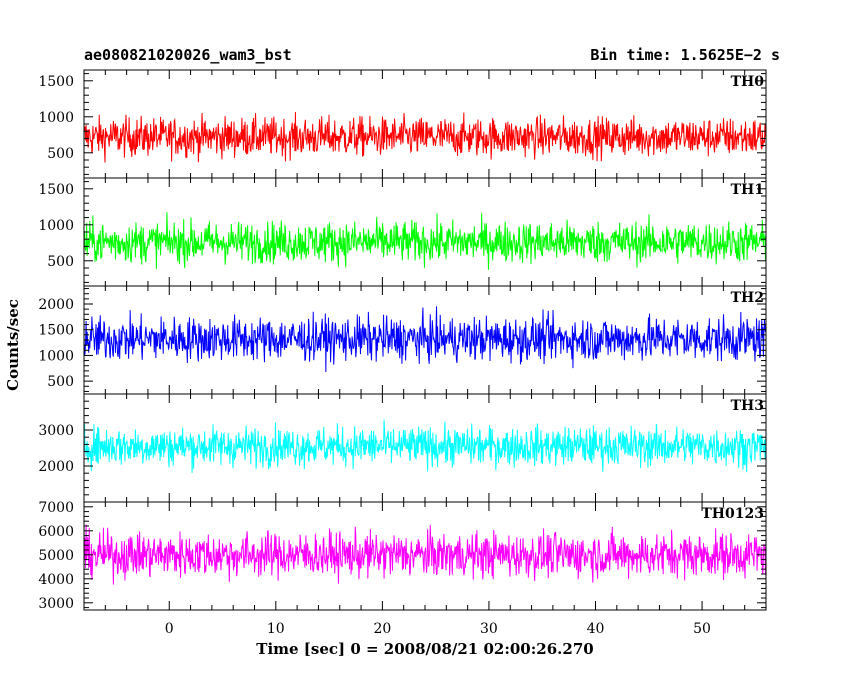  Describe the element at coordinates (424, 649) in the screenshot. I see `x-axis-label: Time [sec] 0 = 2008/08/21 02:00:26.270` at that location.